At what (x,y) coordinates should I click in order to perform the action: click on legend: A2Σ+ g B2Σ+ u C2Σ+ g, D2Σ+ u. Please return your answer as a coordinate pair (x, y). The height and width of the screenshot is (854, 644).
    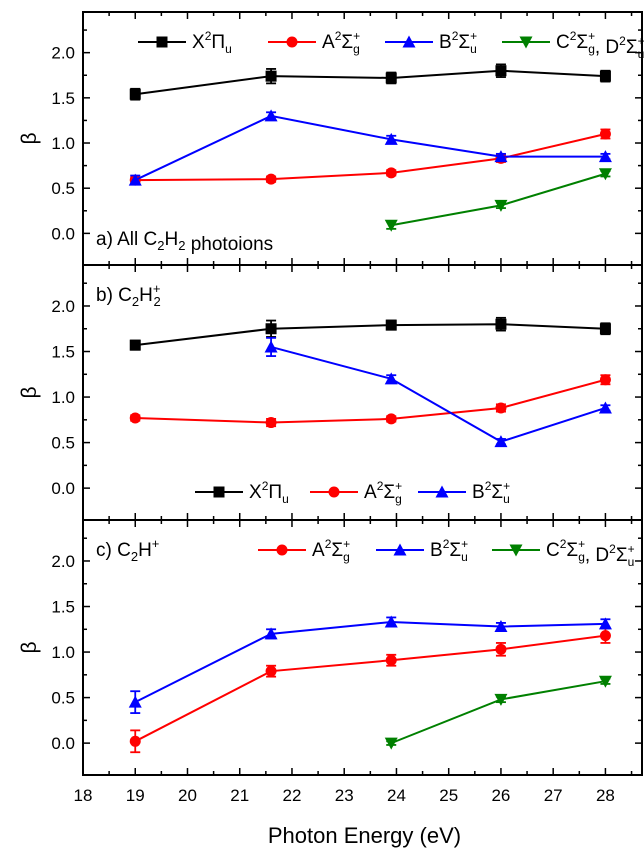
    Looking at the image, I should click on (446, 553).